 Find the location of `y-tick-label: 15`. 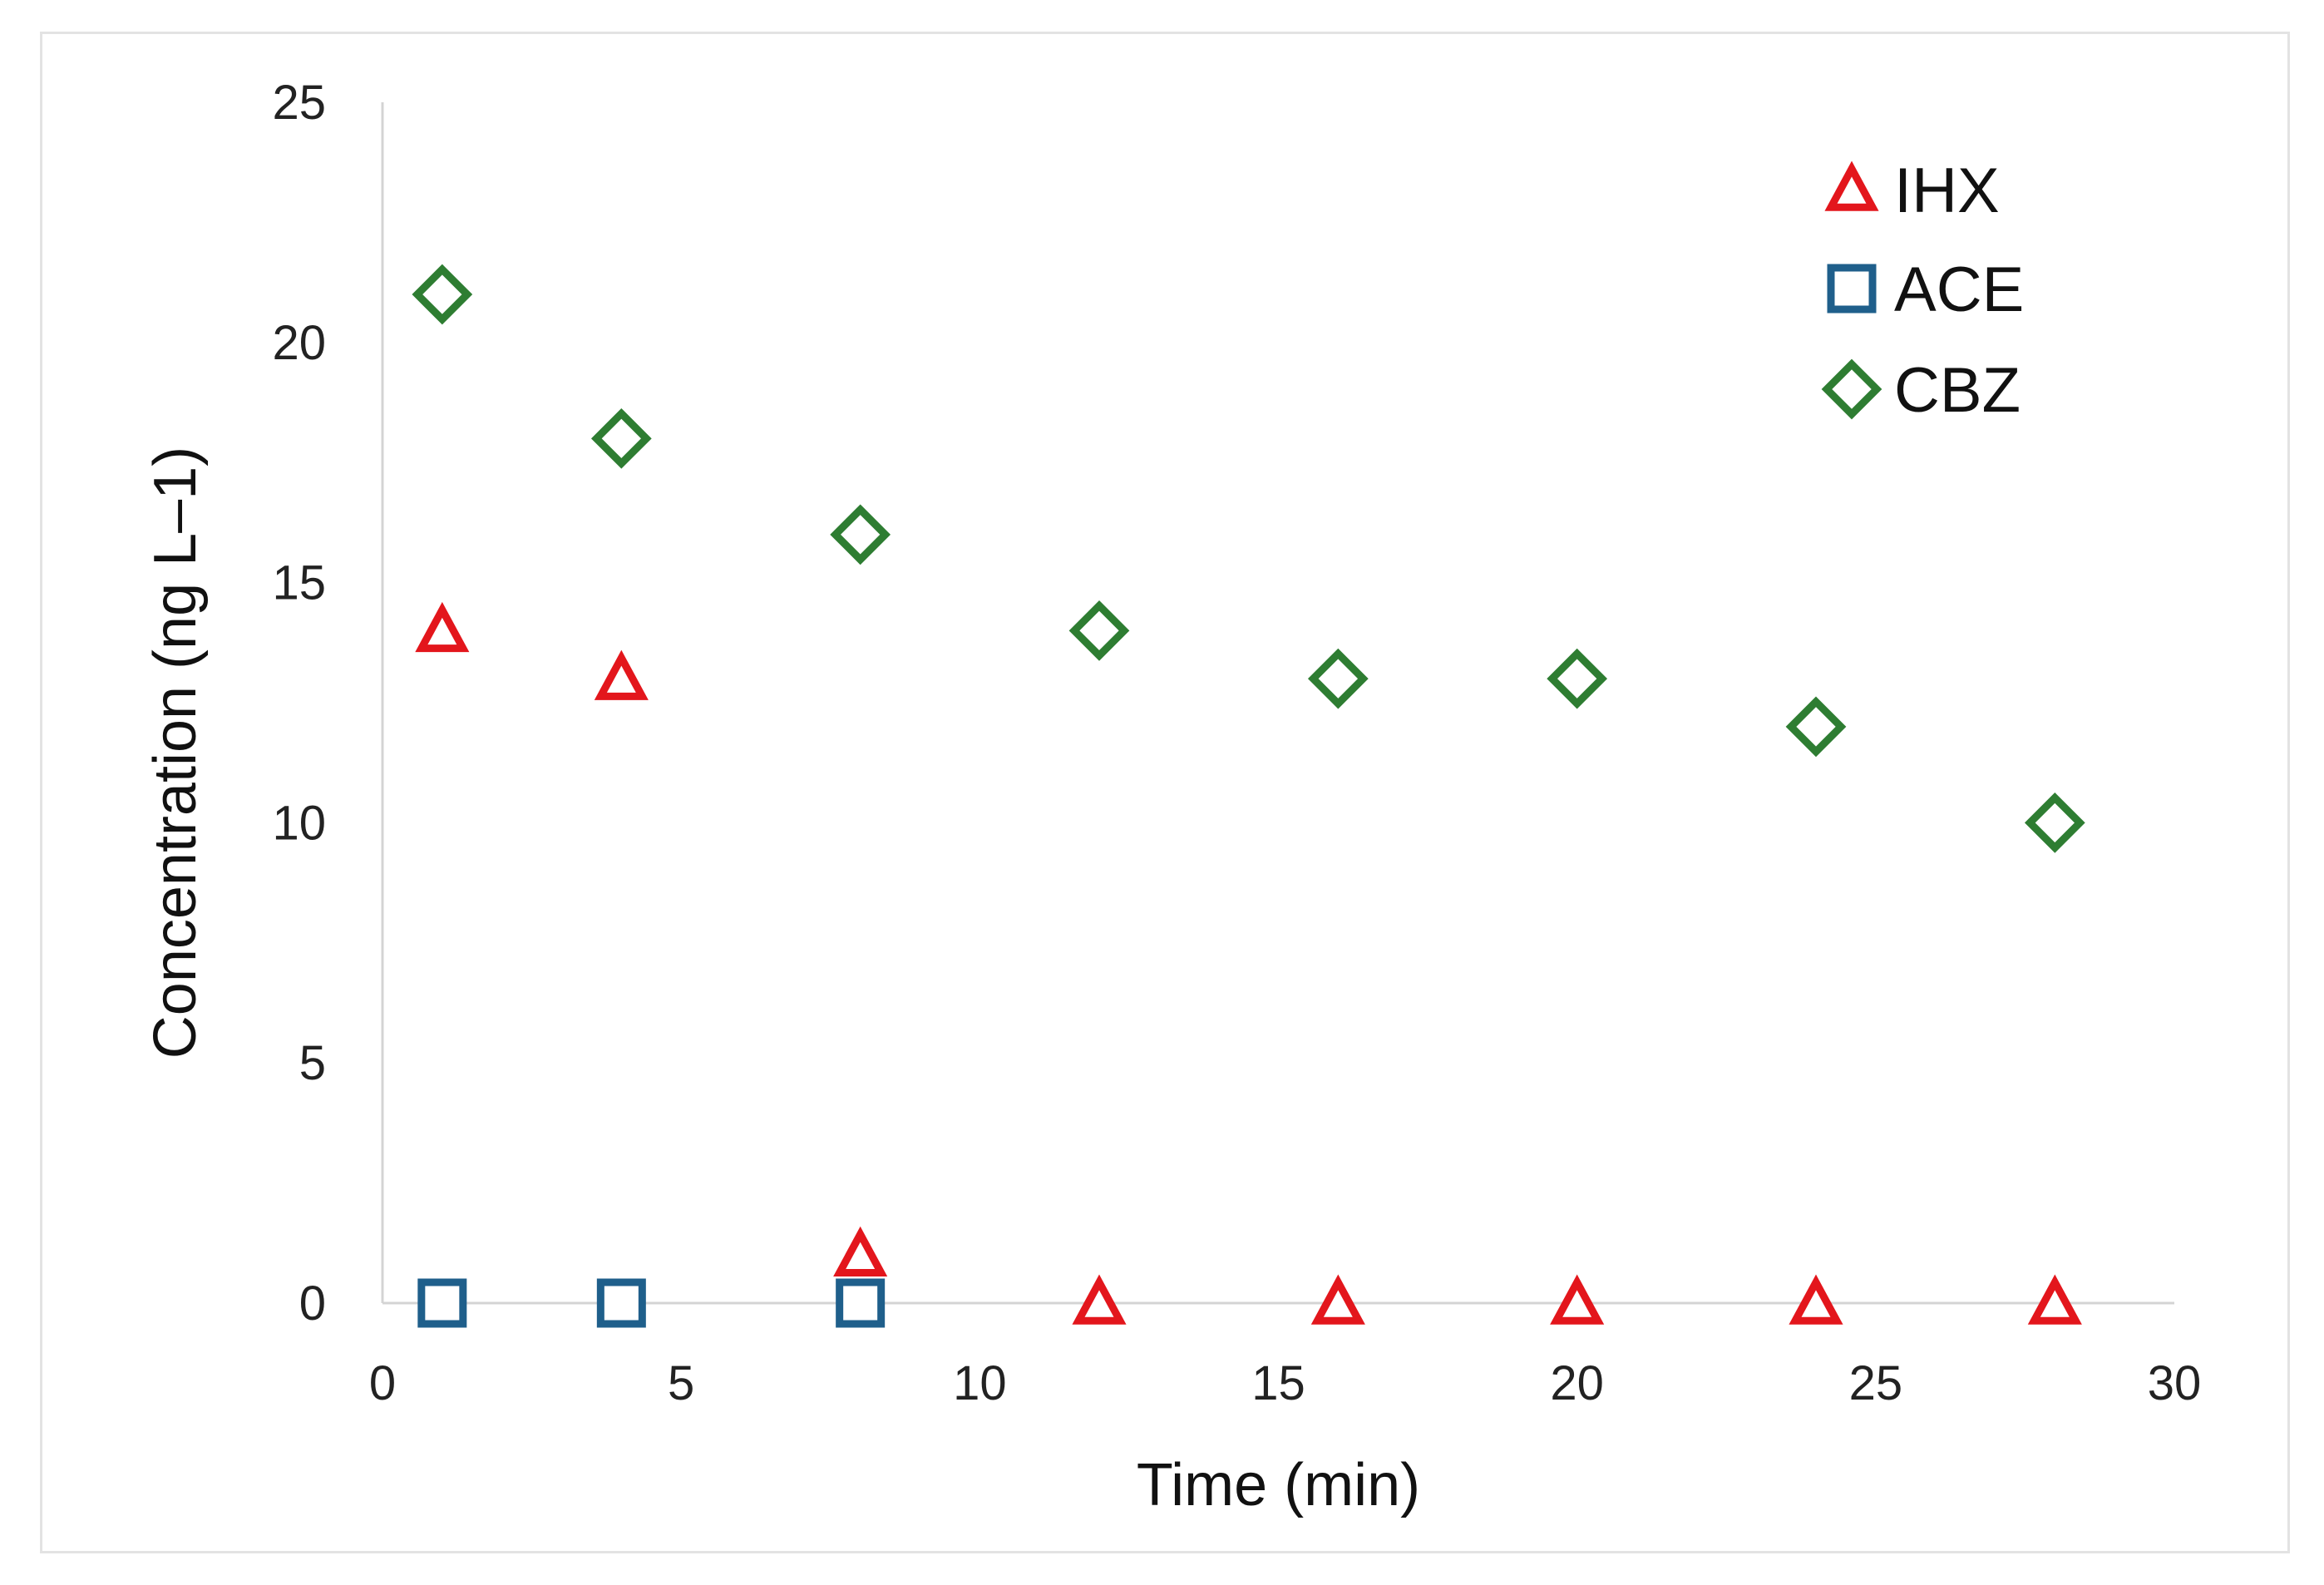

y-tick-label: 15 is located at coordinates (299, 583).